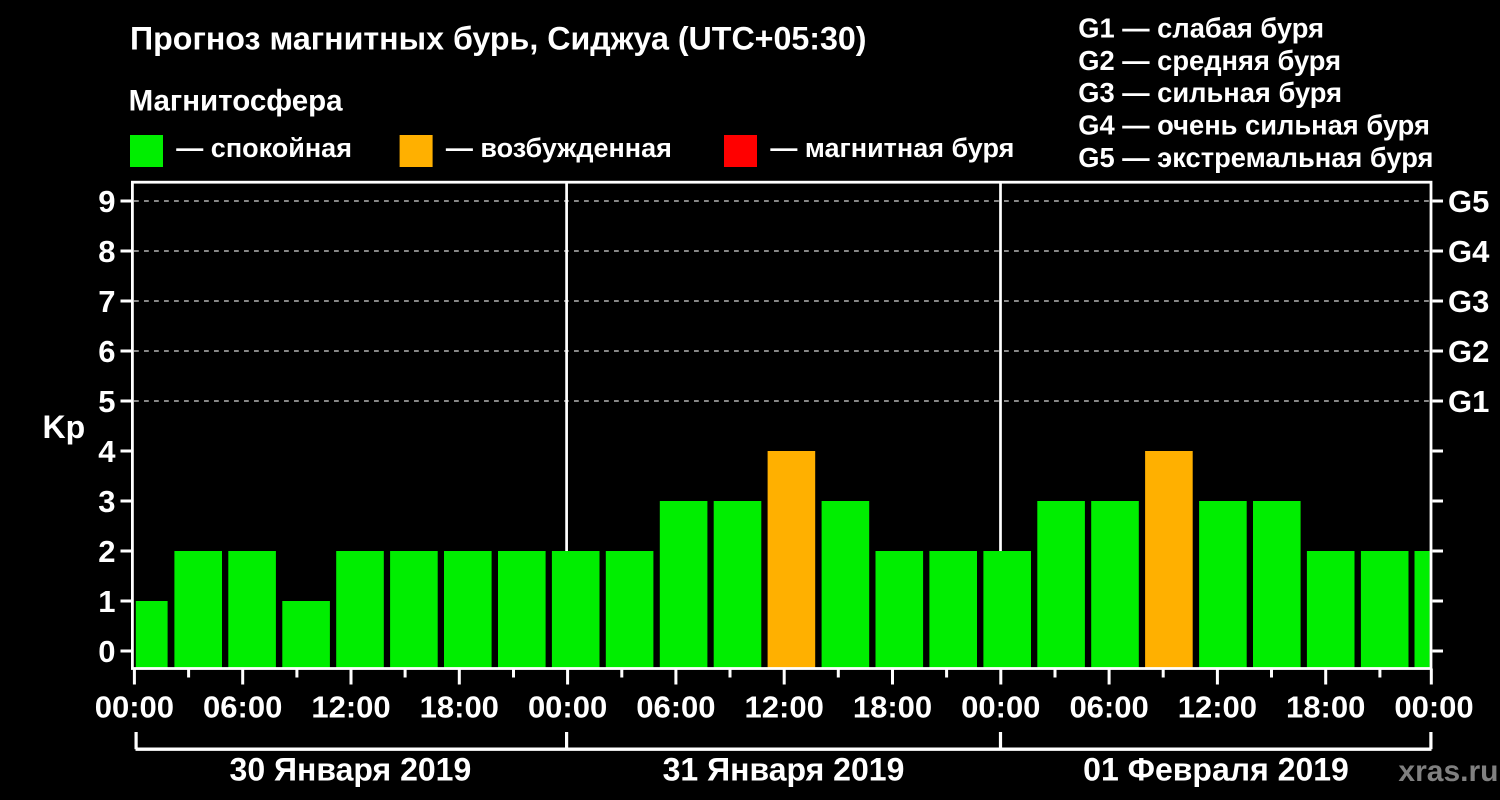 The image size is (1500, 800). I want to click on svg-text: Магнитосфера, so click(236, 101).